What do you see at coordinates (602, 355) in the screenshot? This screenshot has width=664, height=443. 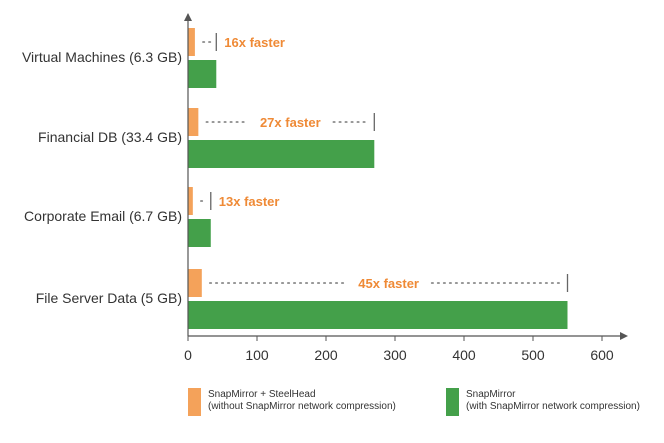 I see `x-tick-label-600: 600` at bounding box center [602, 355].